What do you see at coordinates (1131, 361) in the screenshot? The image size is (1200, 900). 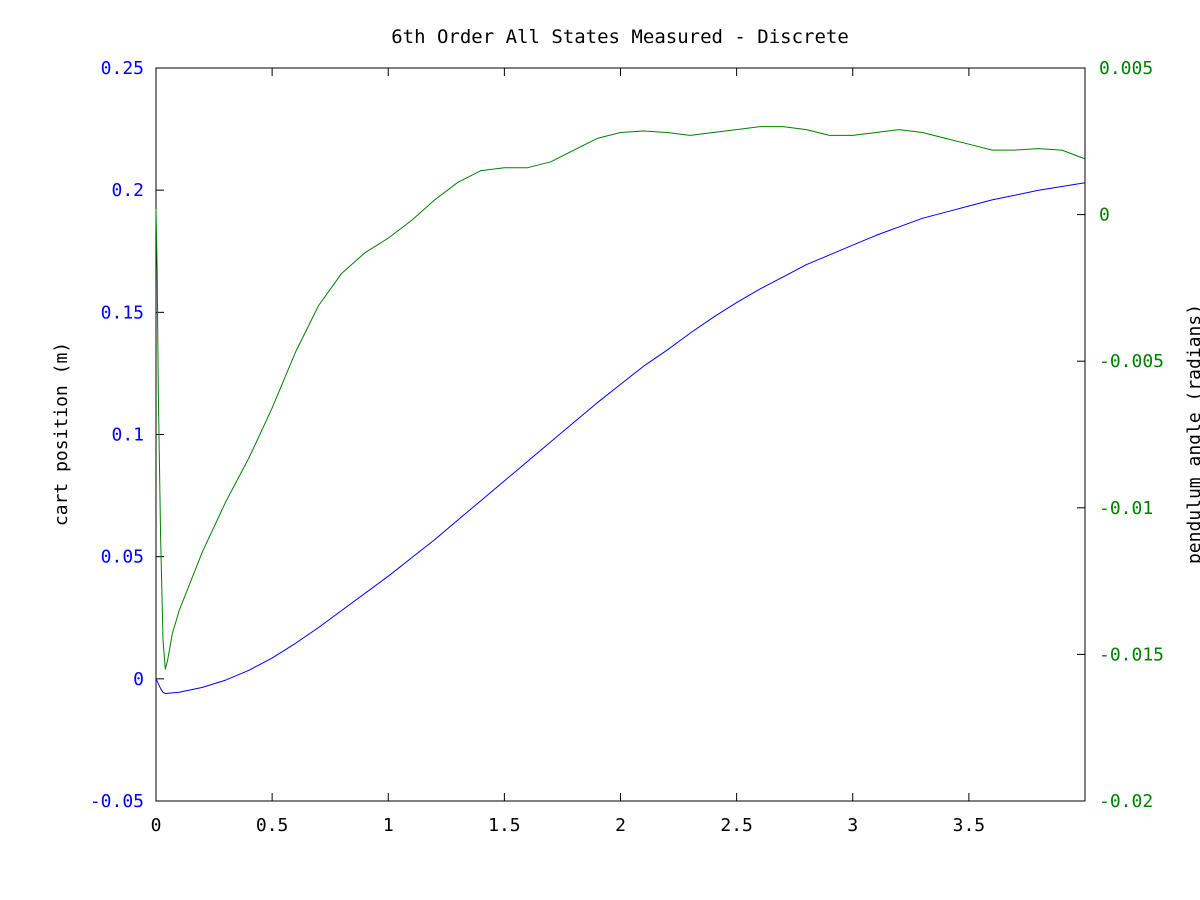 I see `y-right-tick-label: -0.005` at bounding box center [1131, 361].